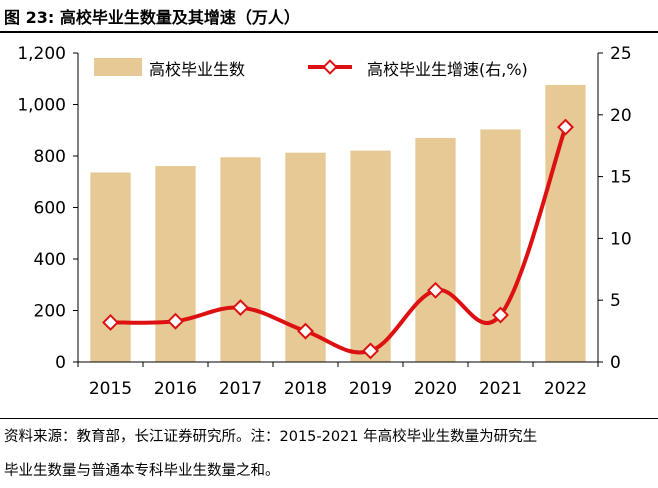  What do you see at coordinates (435, 290) in the screenshot?
I see `growth-marker-2020` at bounding box center [435, 290].